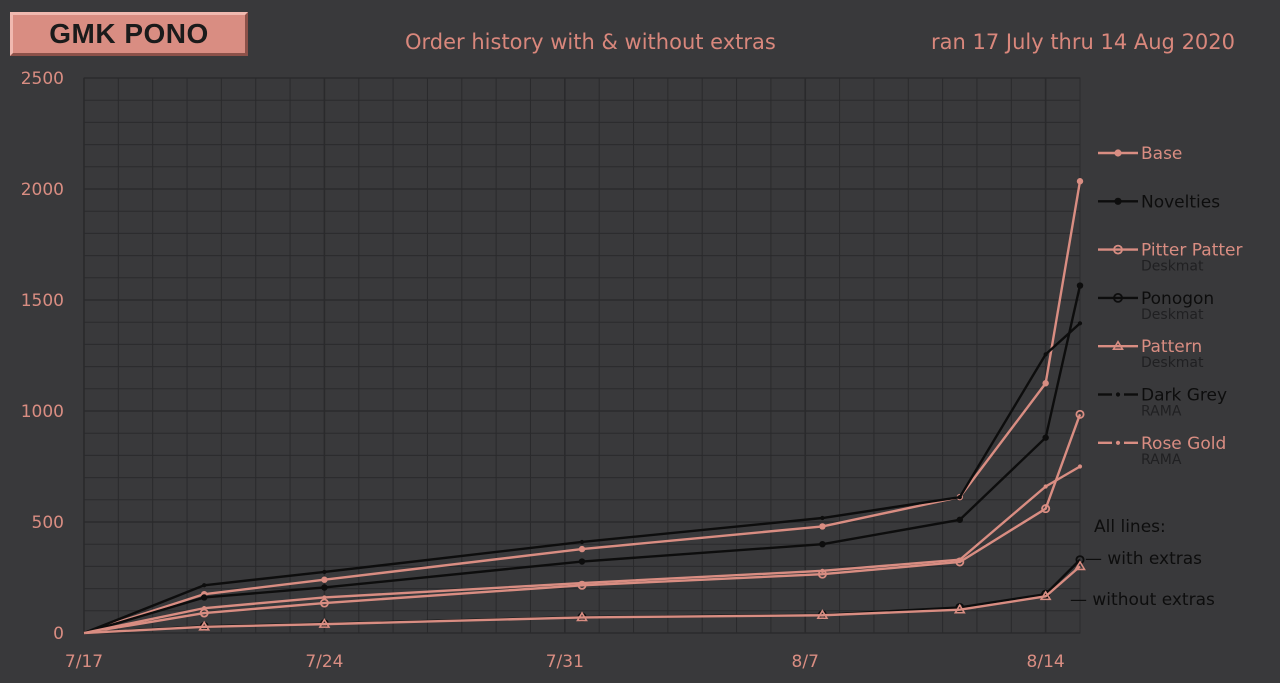  I want to click on legend-item-novelties: Novelties, so click(1159, 202).